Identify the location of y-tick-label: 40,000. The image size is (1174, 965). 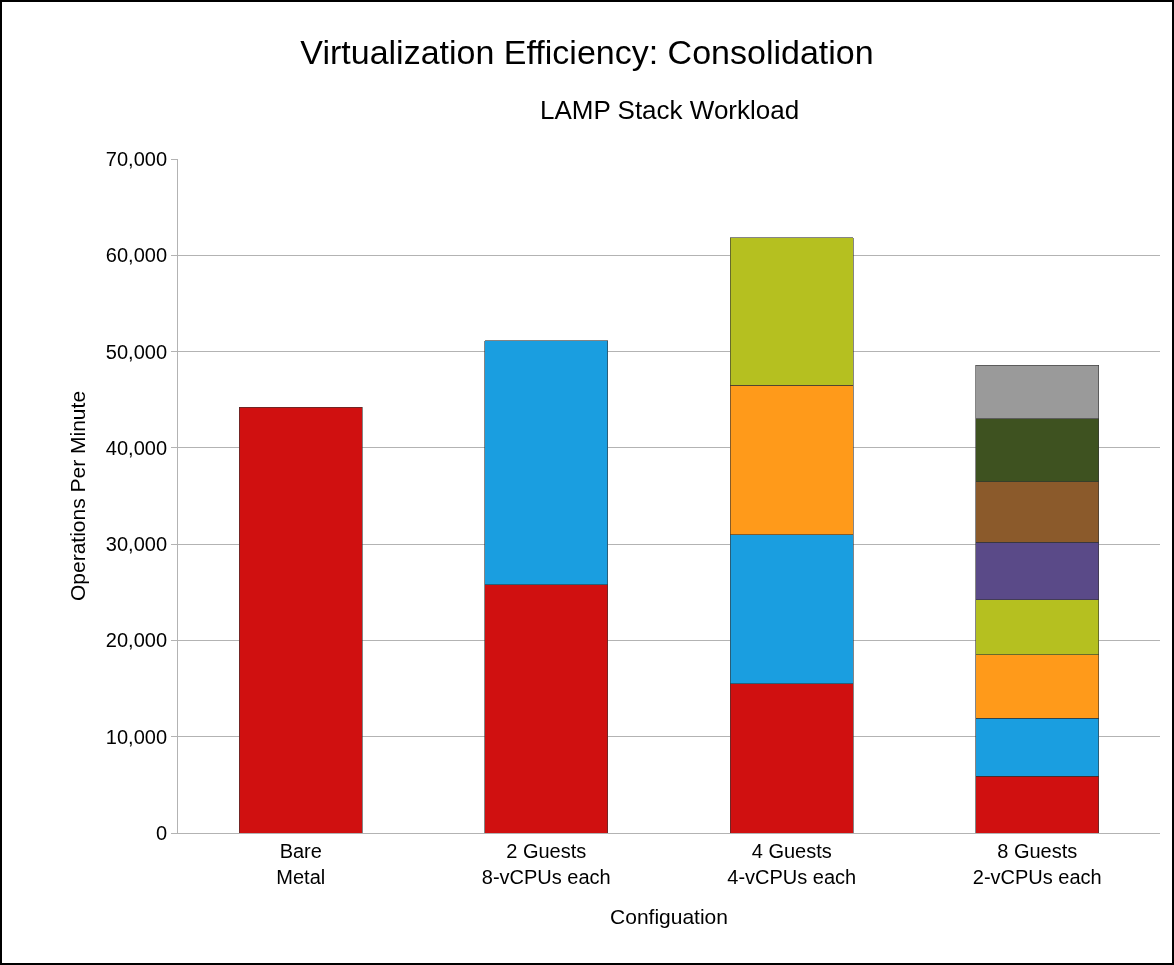
(136, 447).